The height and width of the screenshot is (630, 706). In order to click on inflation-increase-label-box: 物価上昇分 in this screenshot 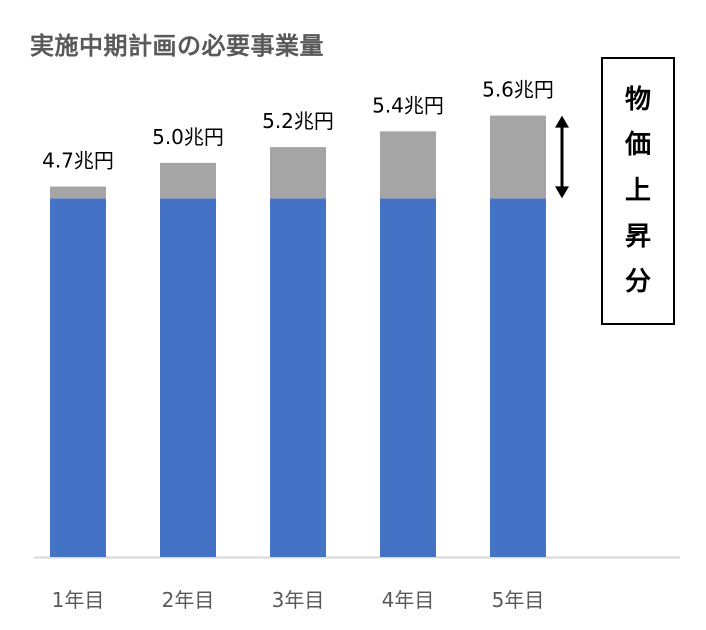, I will do `click(638, 191)`.